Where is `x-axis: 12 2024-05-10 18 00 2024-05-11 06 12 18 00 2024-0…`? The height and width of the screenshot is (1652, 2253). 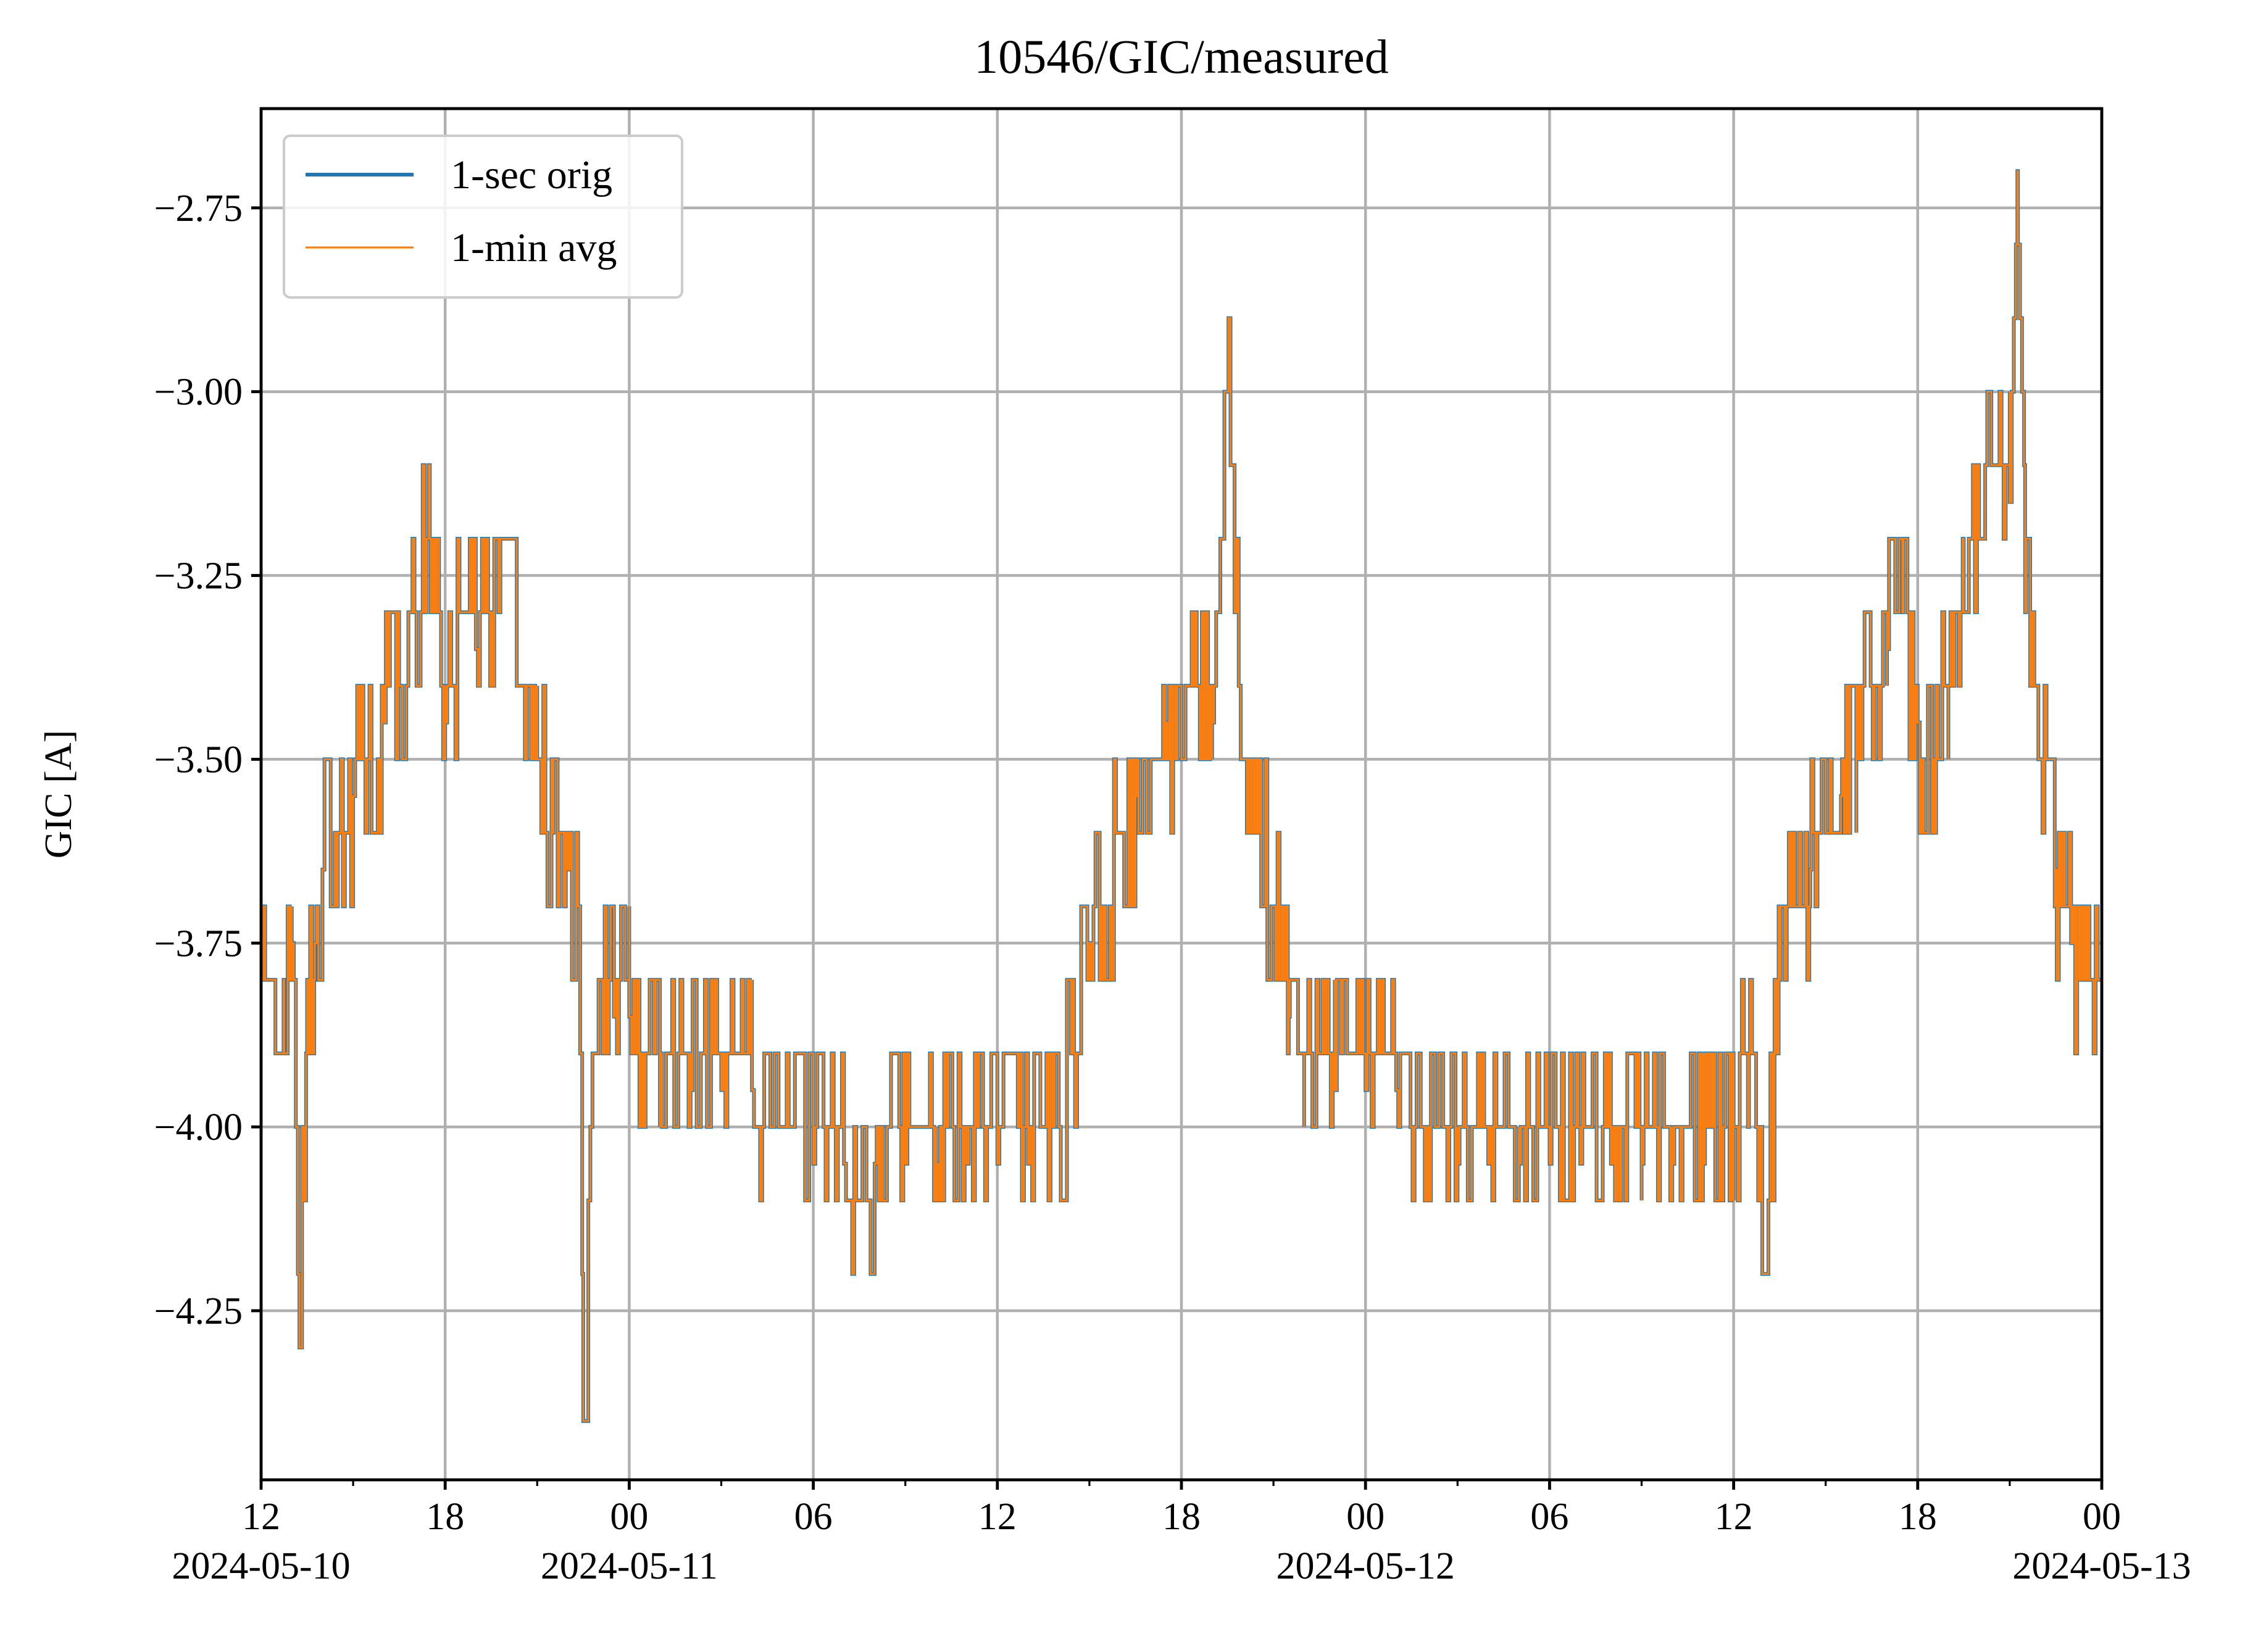 x-axis: 12 2024-05-10 18 00 2024-05-11 06 12 18 00 2024-0… is located at coordinates (1181, 1533).